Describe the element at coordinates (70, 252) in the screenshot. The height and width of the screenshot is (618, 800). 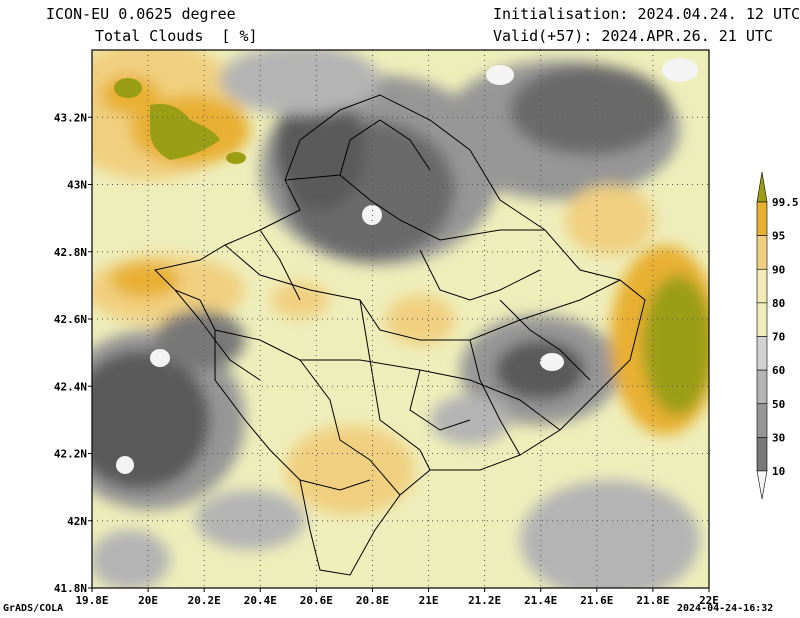
I see `y-tick-label: 42.8N` at that location.